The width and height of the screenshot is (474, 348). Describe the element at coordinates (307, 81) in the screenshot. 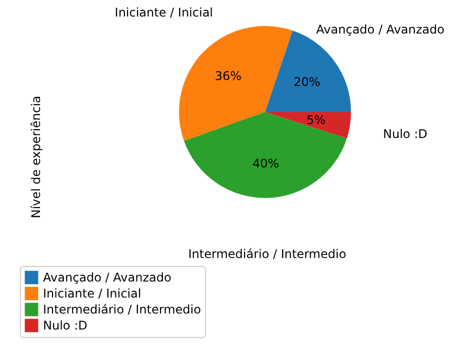

I see `data-label: 20%` at that location.